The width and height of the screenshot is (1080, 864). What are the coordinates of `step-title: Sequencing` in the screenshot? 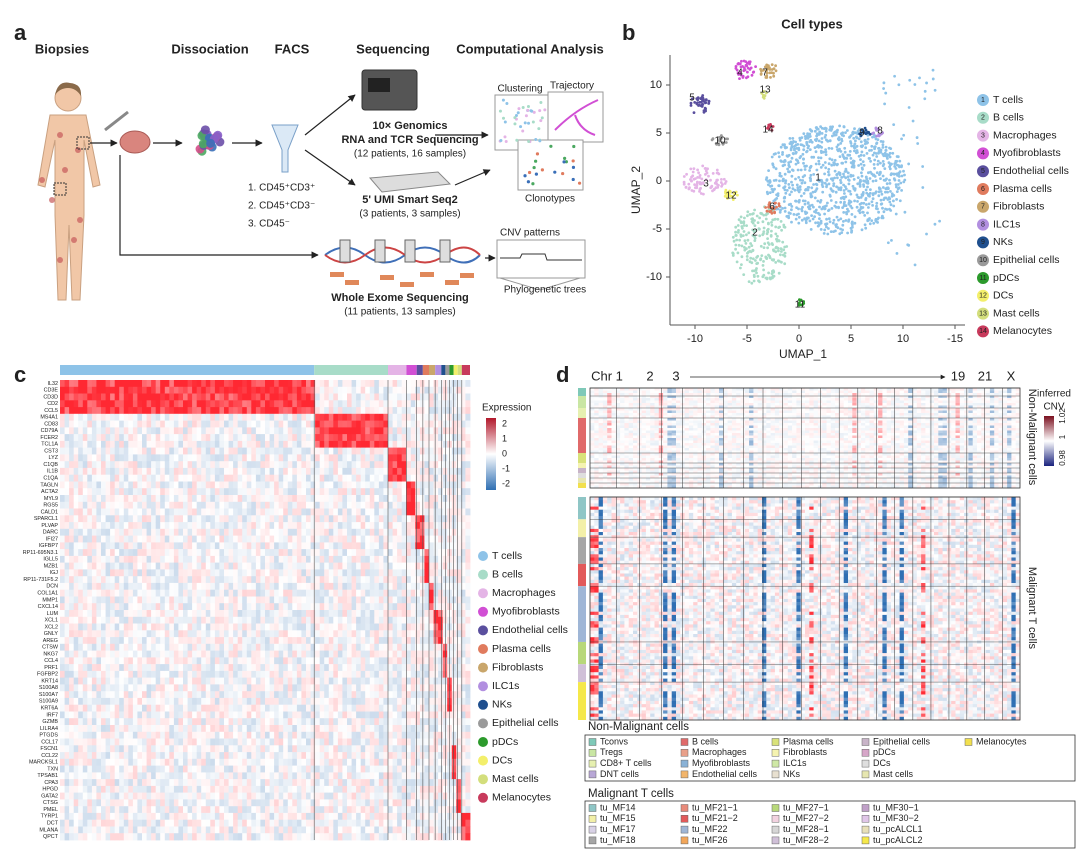 It's located at (393, 48).